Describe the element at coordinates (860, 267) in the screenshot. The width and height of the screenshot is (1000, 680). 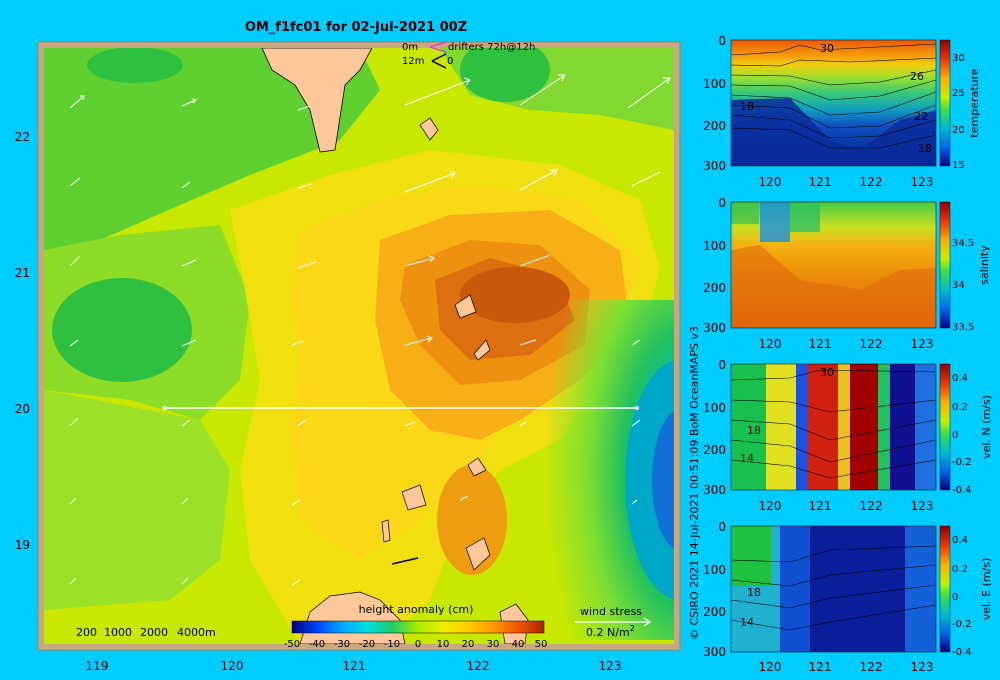
I see `section-salinity: 34.5 34 33.5 salinity` at that location.